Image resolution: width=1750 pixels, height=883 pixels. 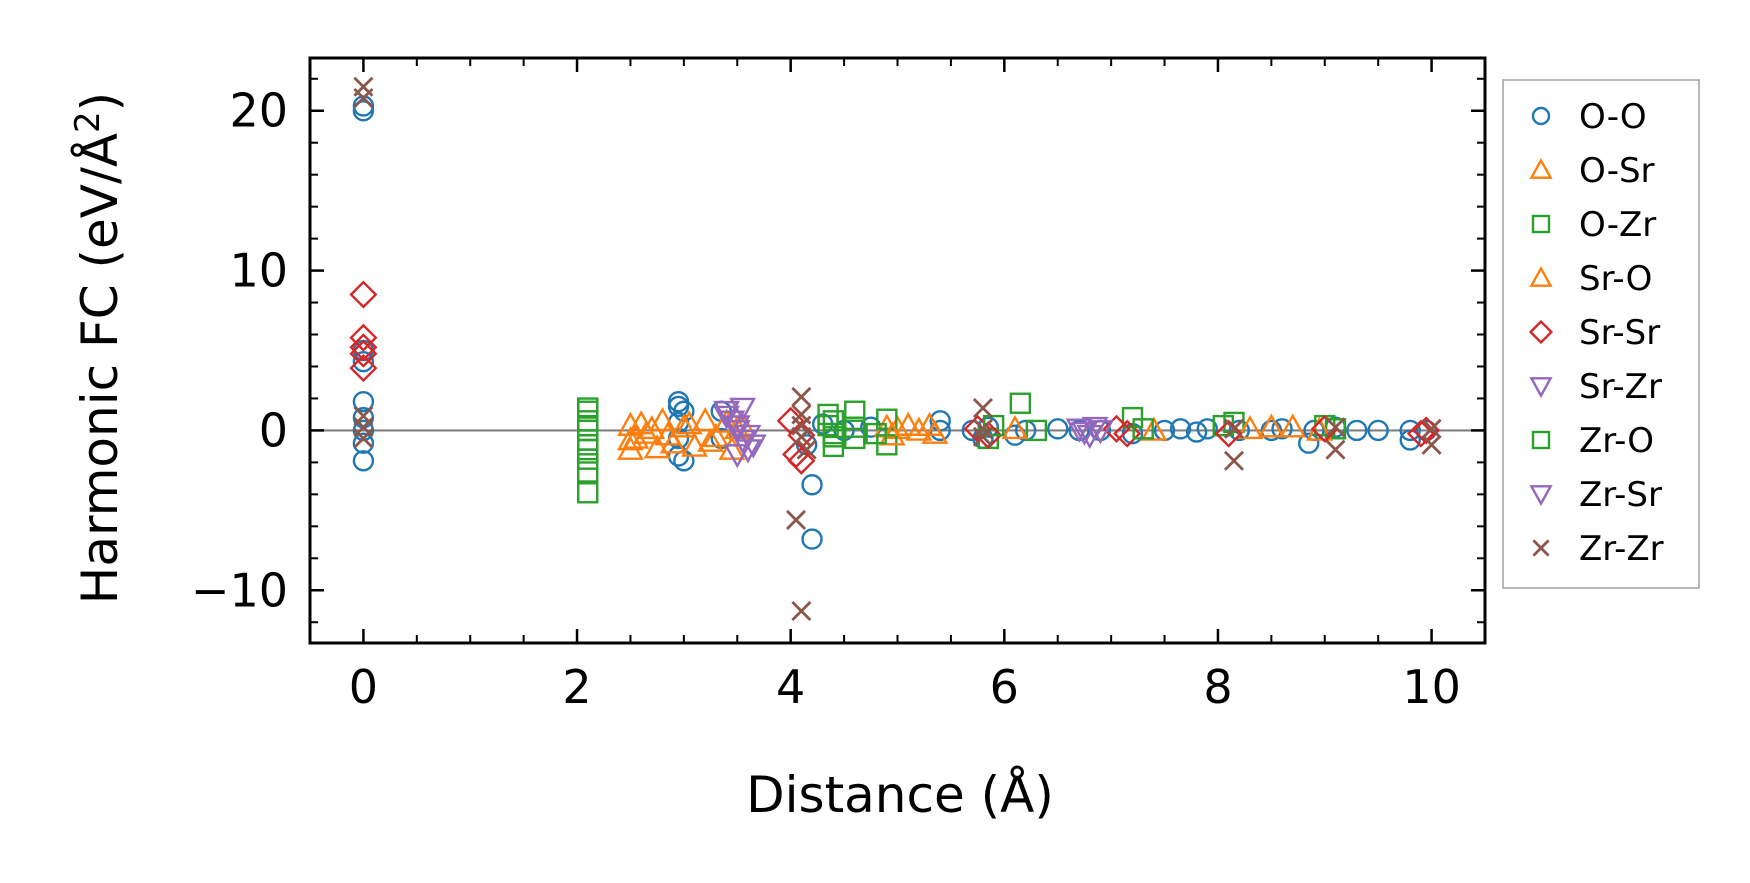 What do you see at coordinates (1541, 276) in the screenshot?
I see `legend-marker-sr-o` at bounding box center [1541, 276].